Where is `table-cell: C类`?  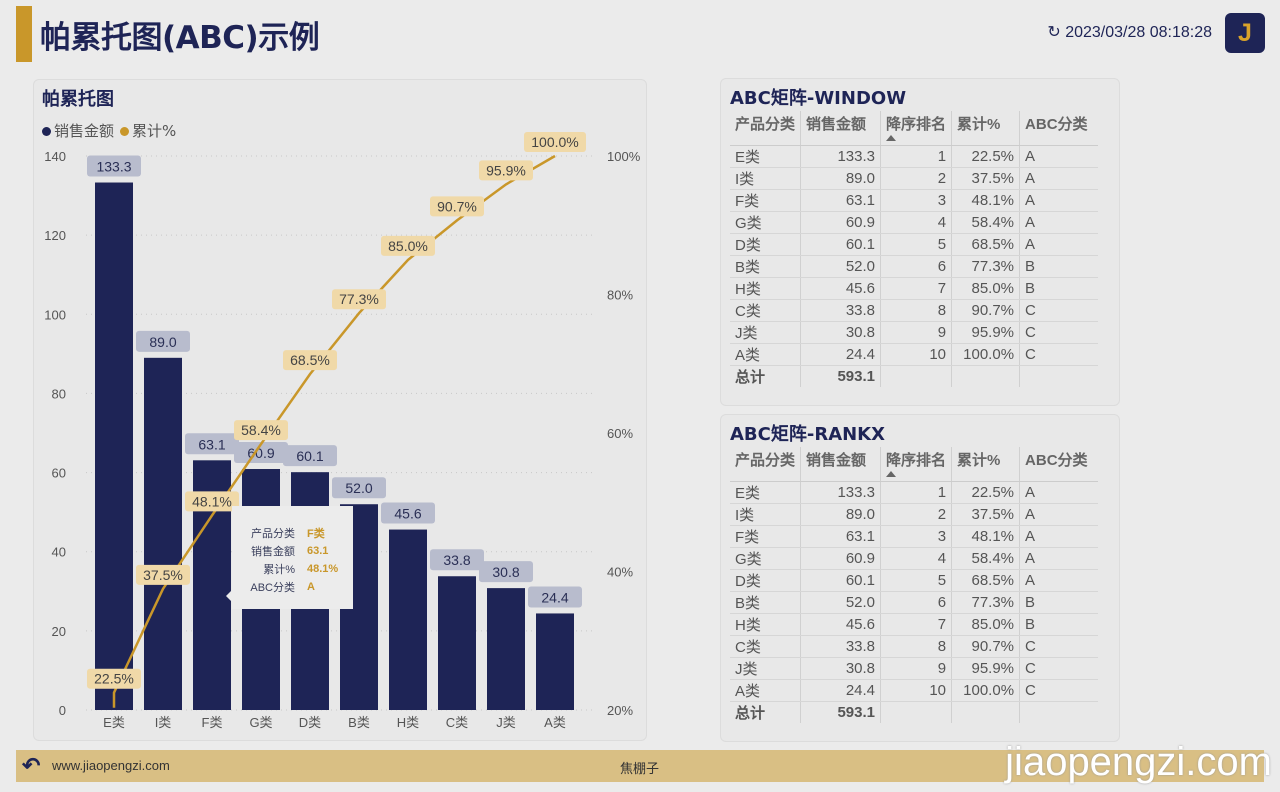
table-cell: C类 is located at coordinates (766, 310).